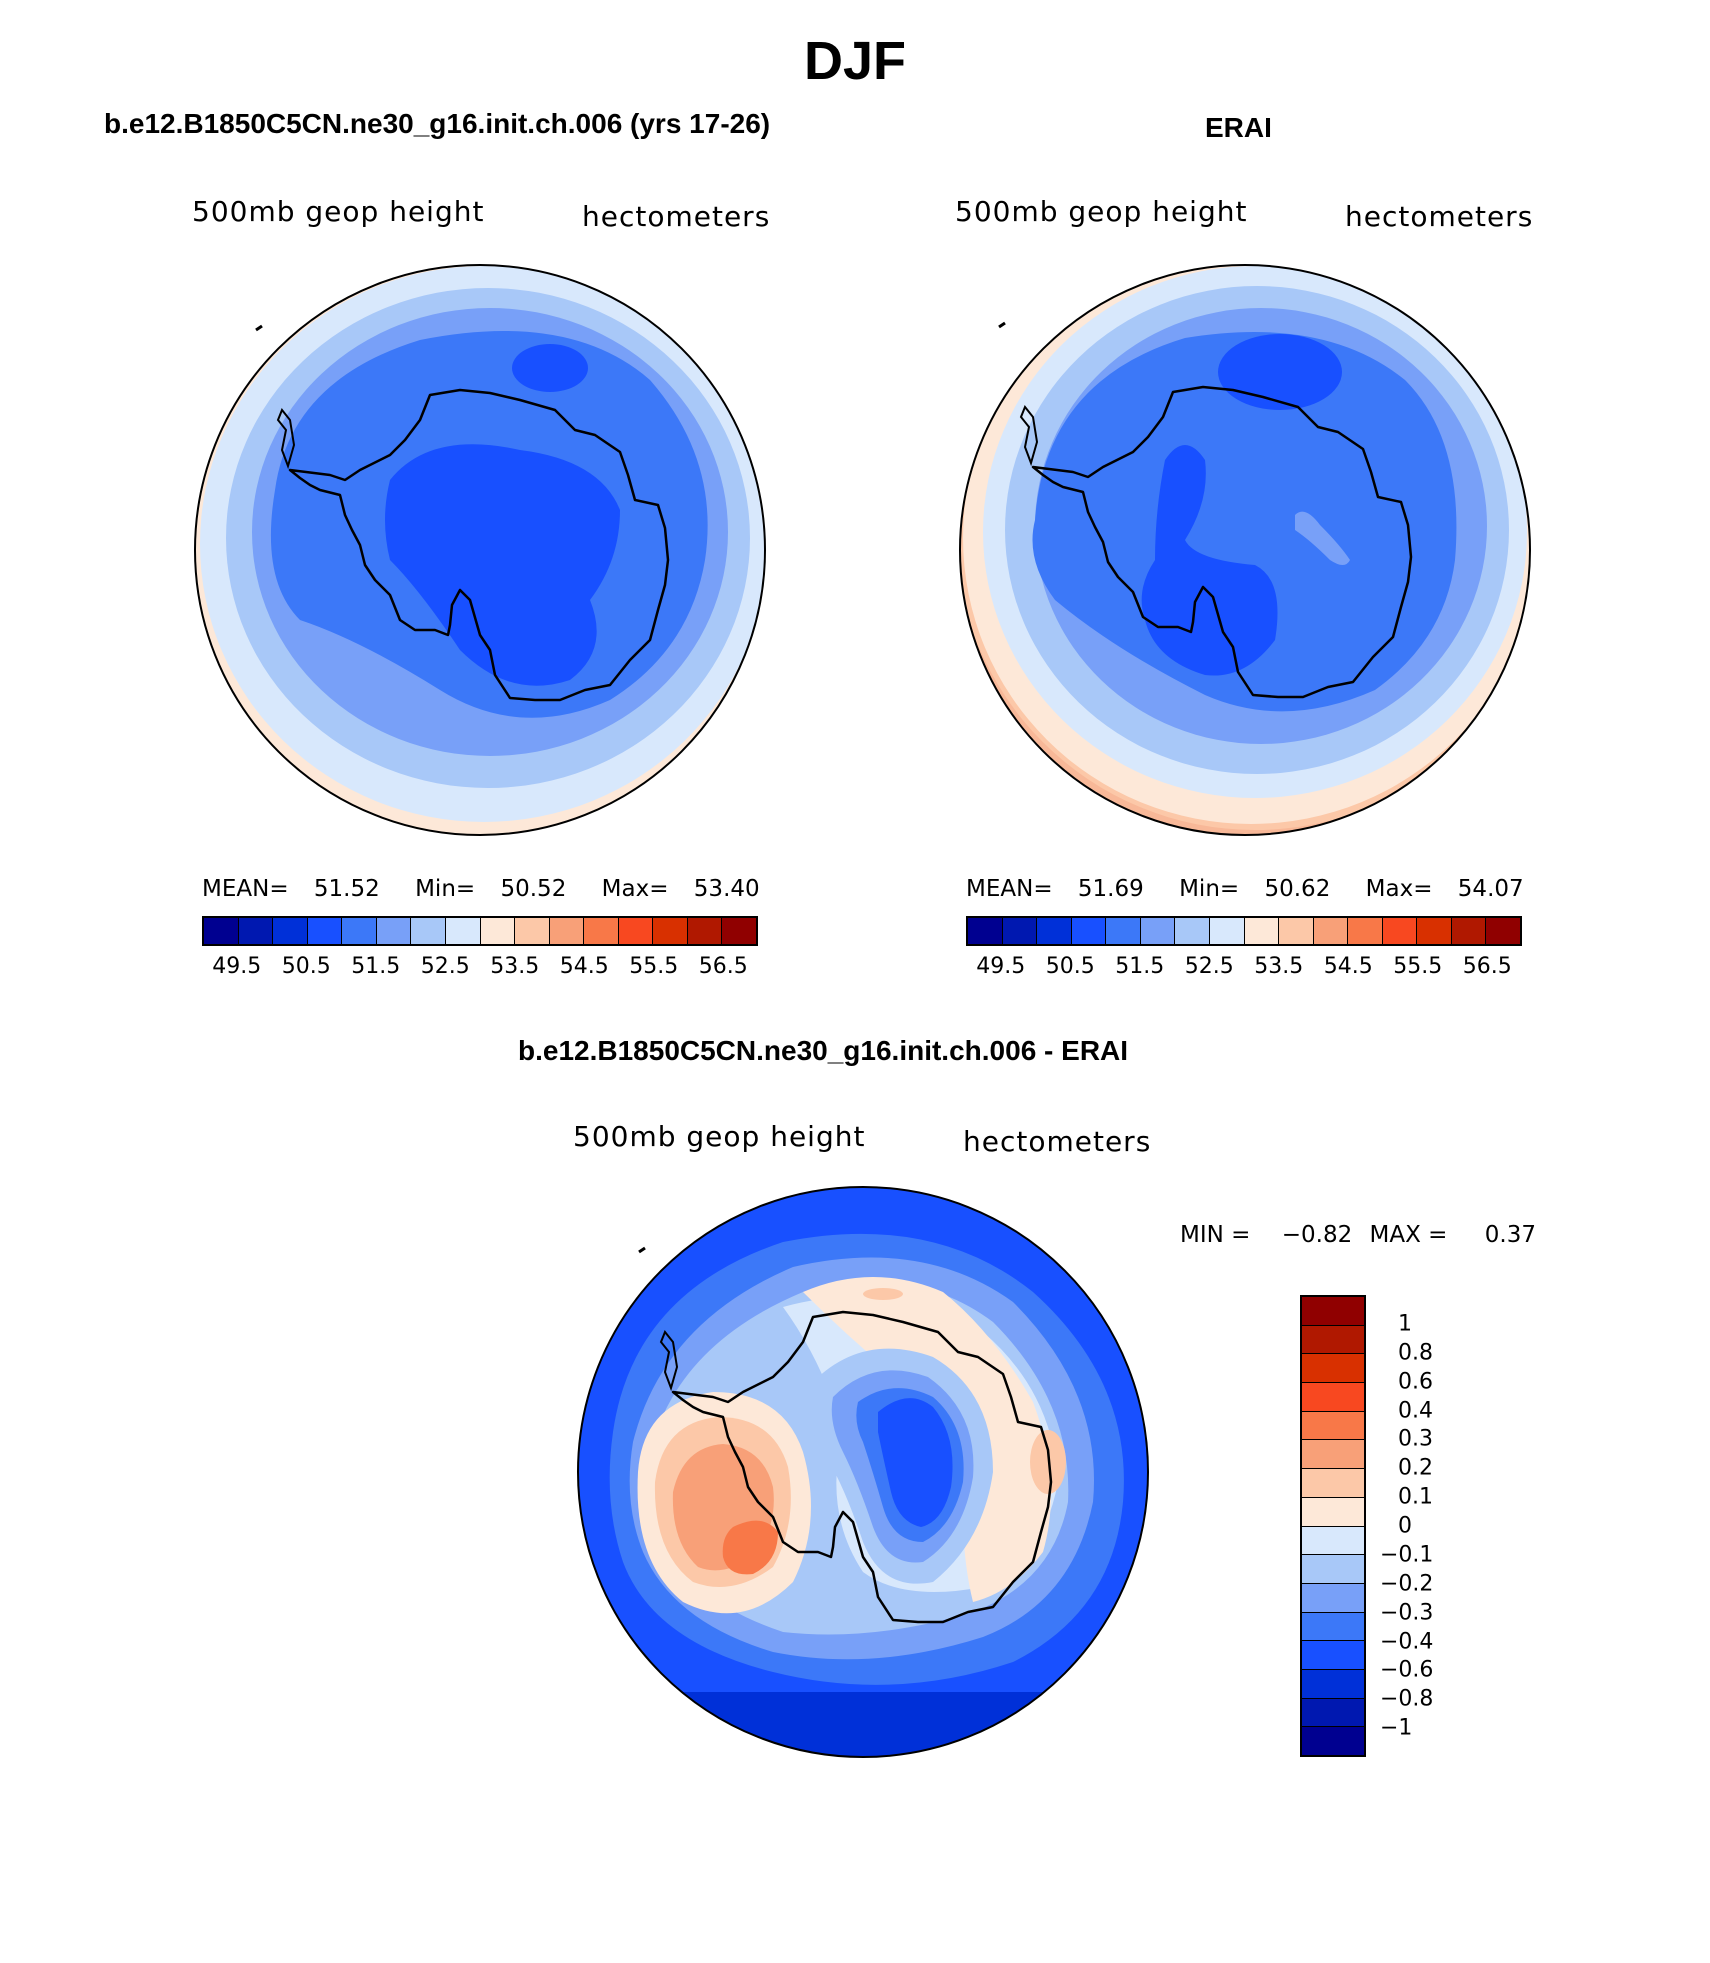  What do you see at coordinates (1407, 1613) in the screenshot?
I see `colorbar-tick-label: −0.3` at bounding box center [1407, 1613].